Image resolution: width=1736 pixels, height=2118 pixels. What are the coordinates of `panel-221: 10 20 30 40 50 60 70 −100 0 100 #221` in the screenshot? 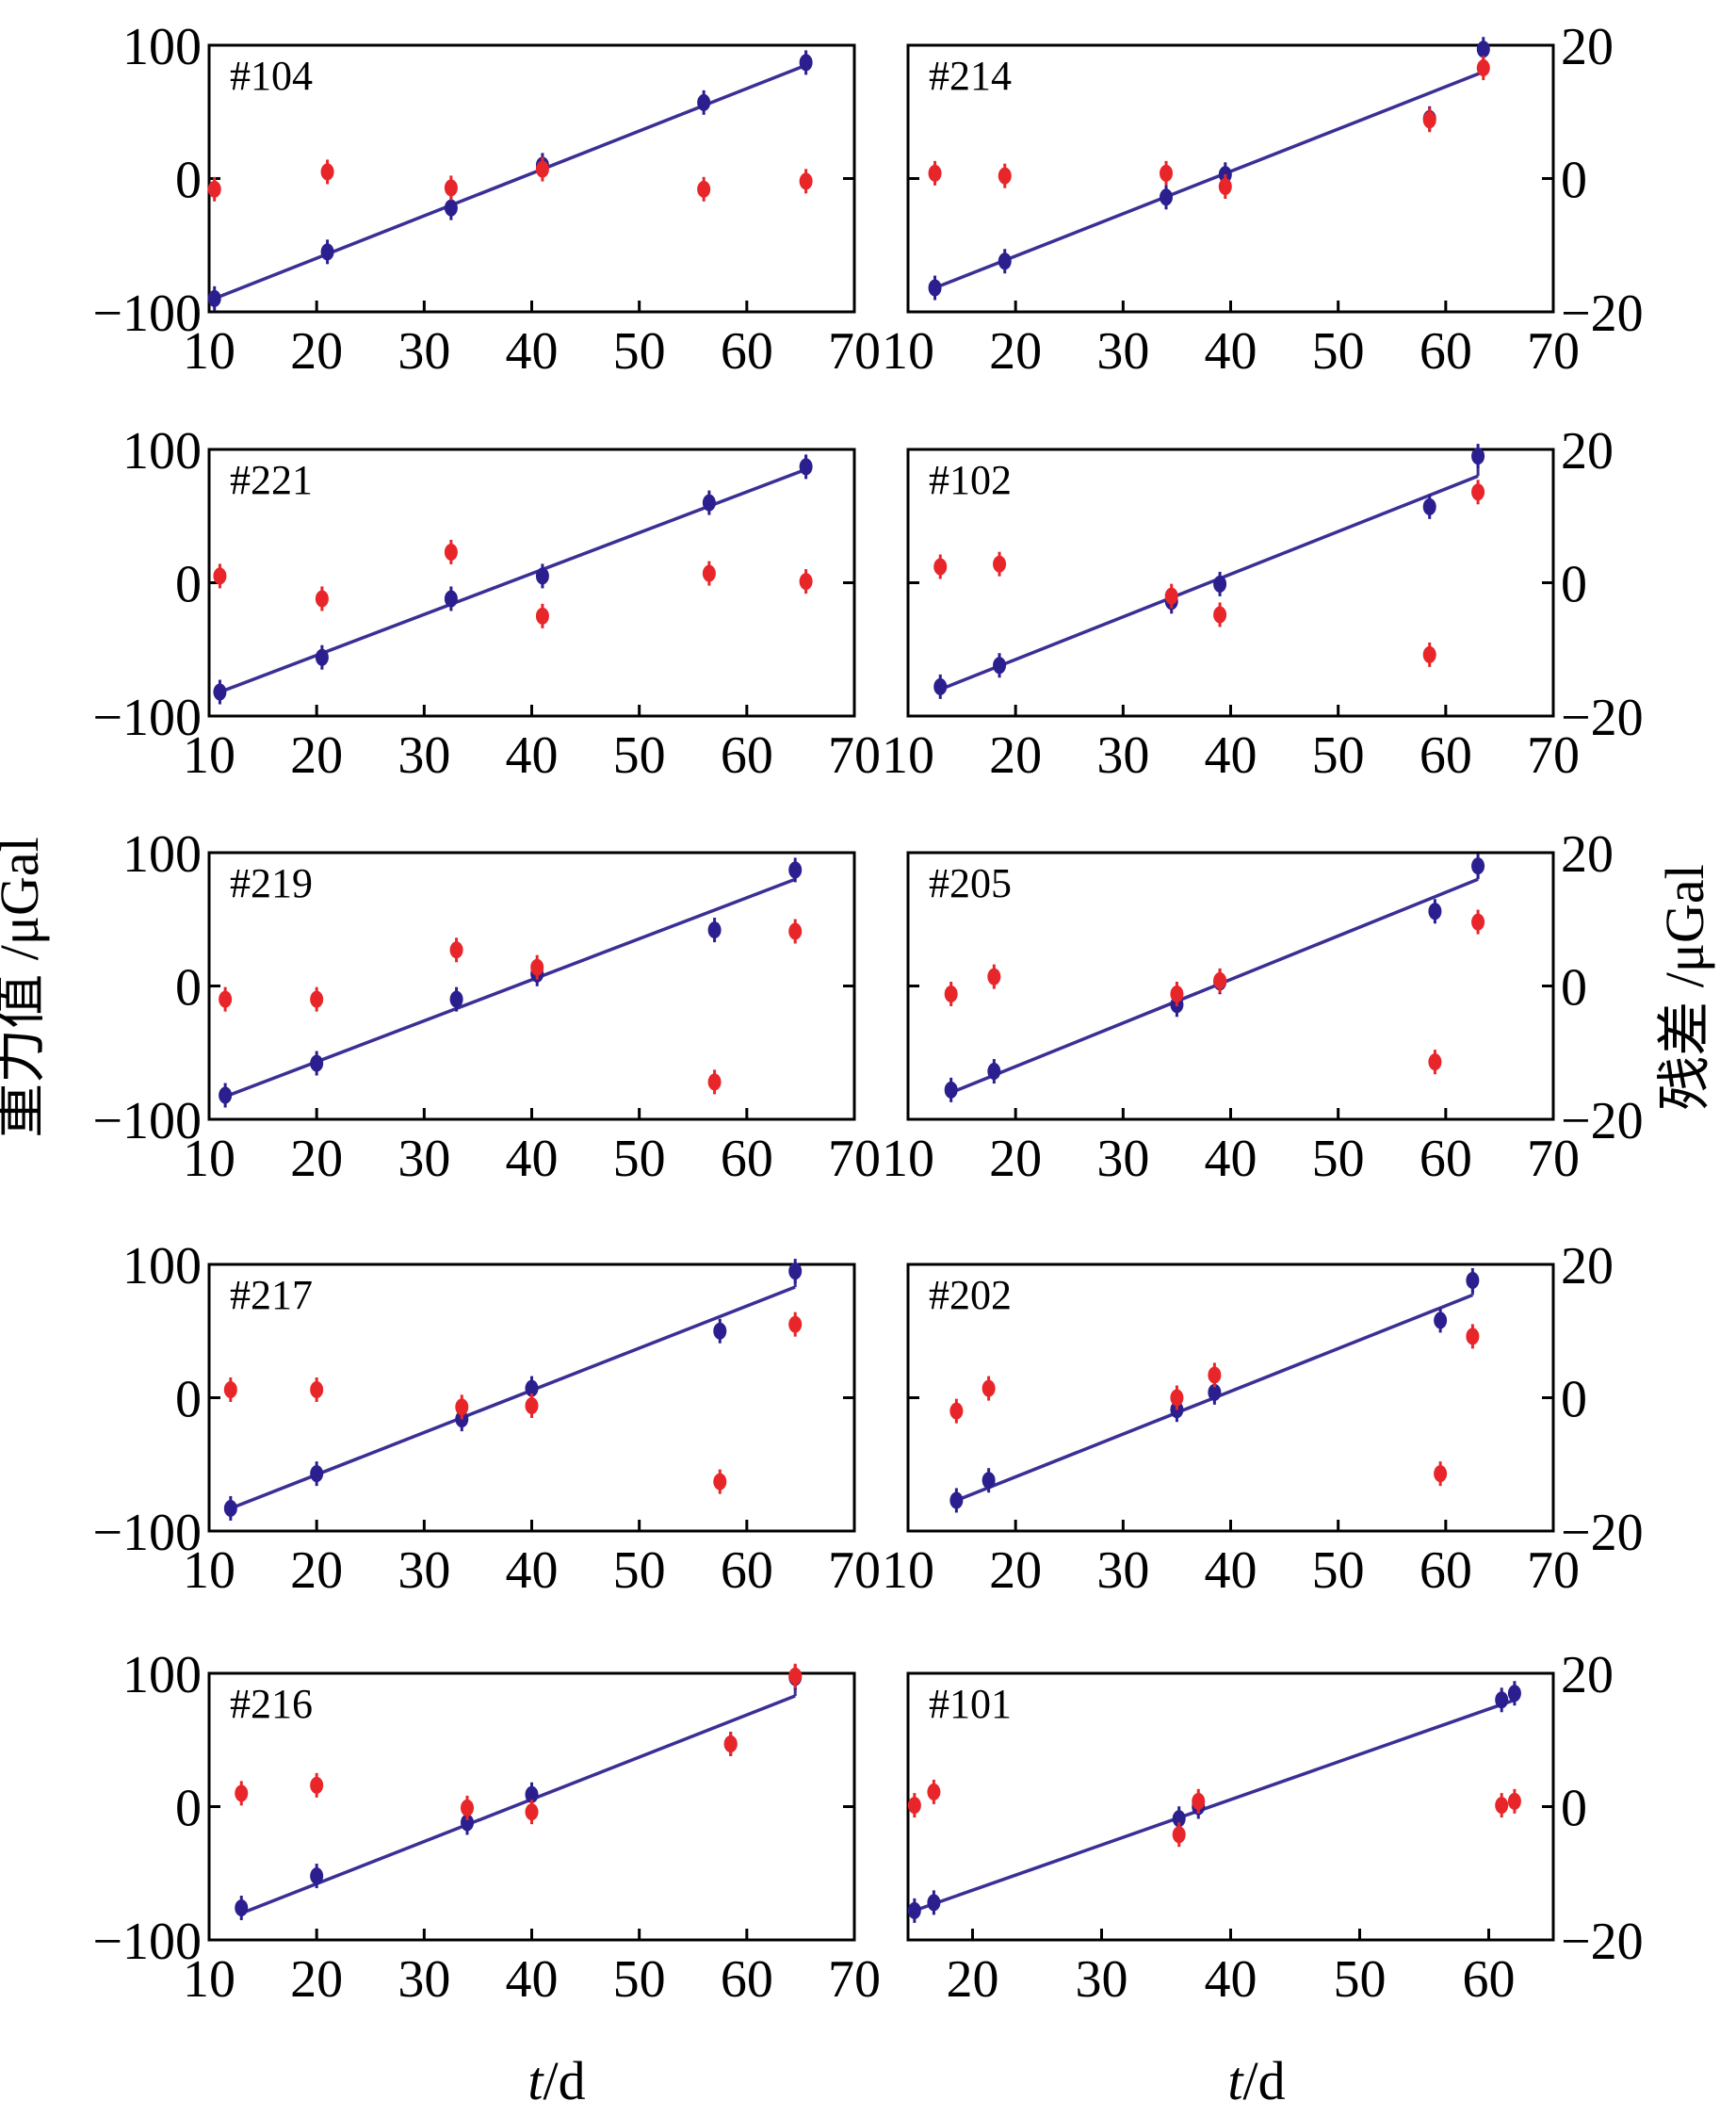 It's located at (486, 603).